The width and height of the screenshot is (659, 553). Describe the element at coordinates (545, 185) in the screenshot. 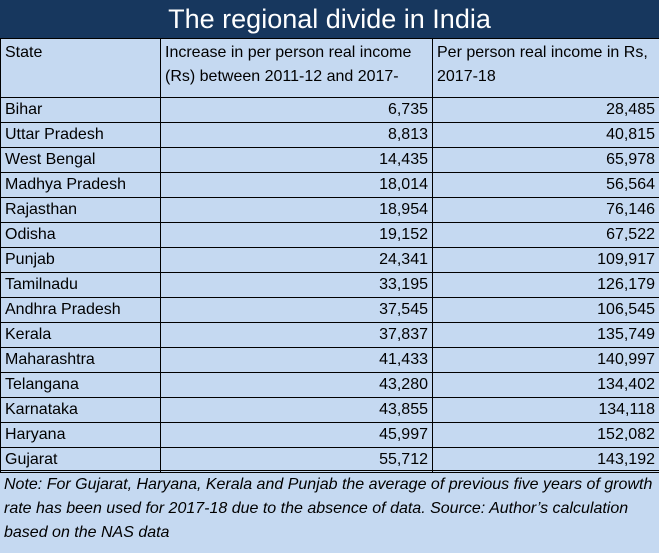

I see `cell-income: 56,564` at that location.